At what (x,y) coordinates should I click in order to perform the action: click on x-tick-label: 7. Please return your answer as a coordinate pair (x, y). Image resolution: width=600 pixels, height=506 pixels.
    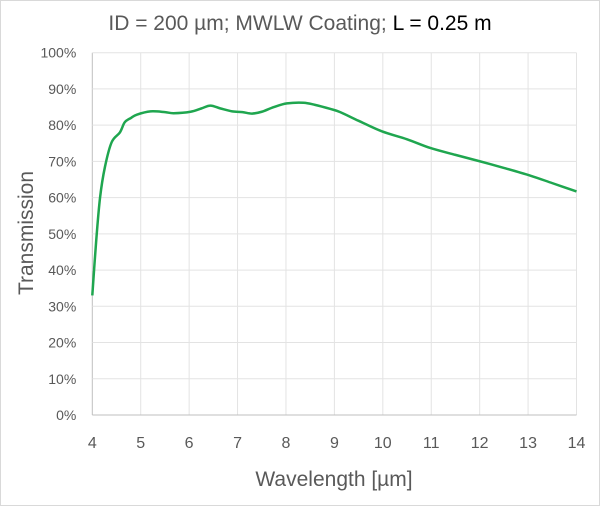
    Looking at the image, I should click on (237, 443).